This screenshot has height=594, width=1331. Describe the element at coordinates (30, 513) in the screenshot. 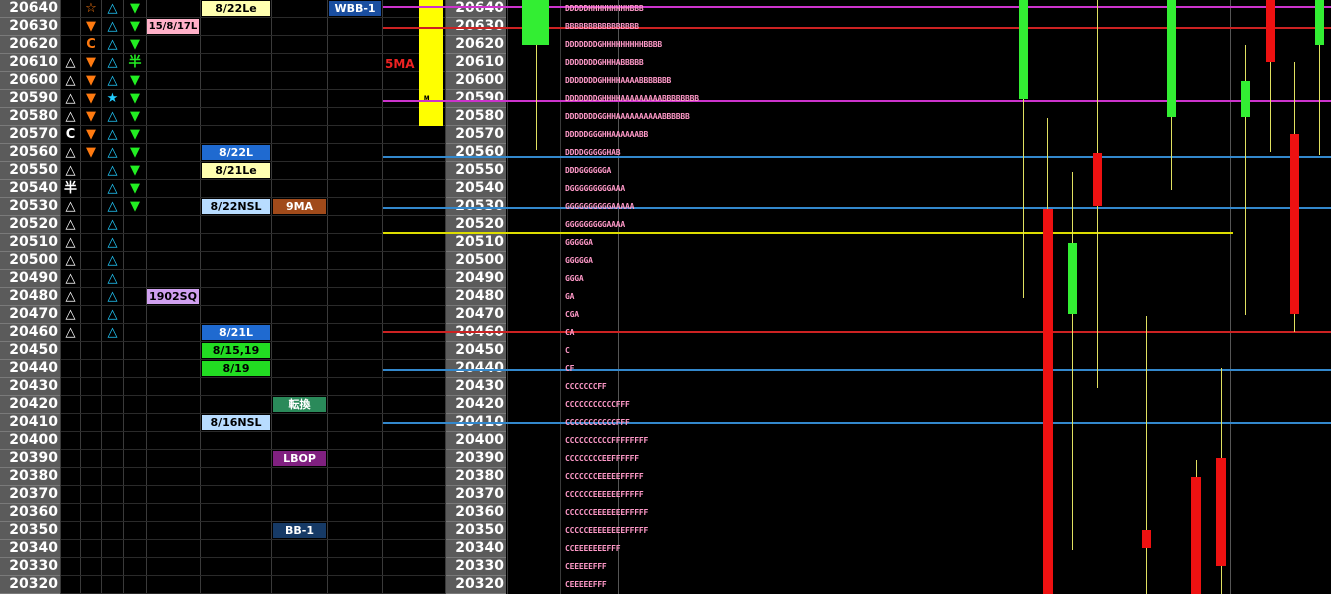

I see `price-label: 20360` at that location.